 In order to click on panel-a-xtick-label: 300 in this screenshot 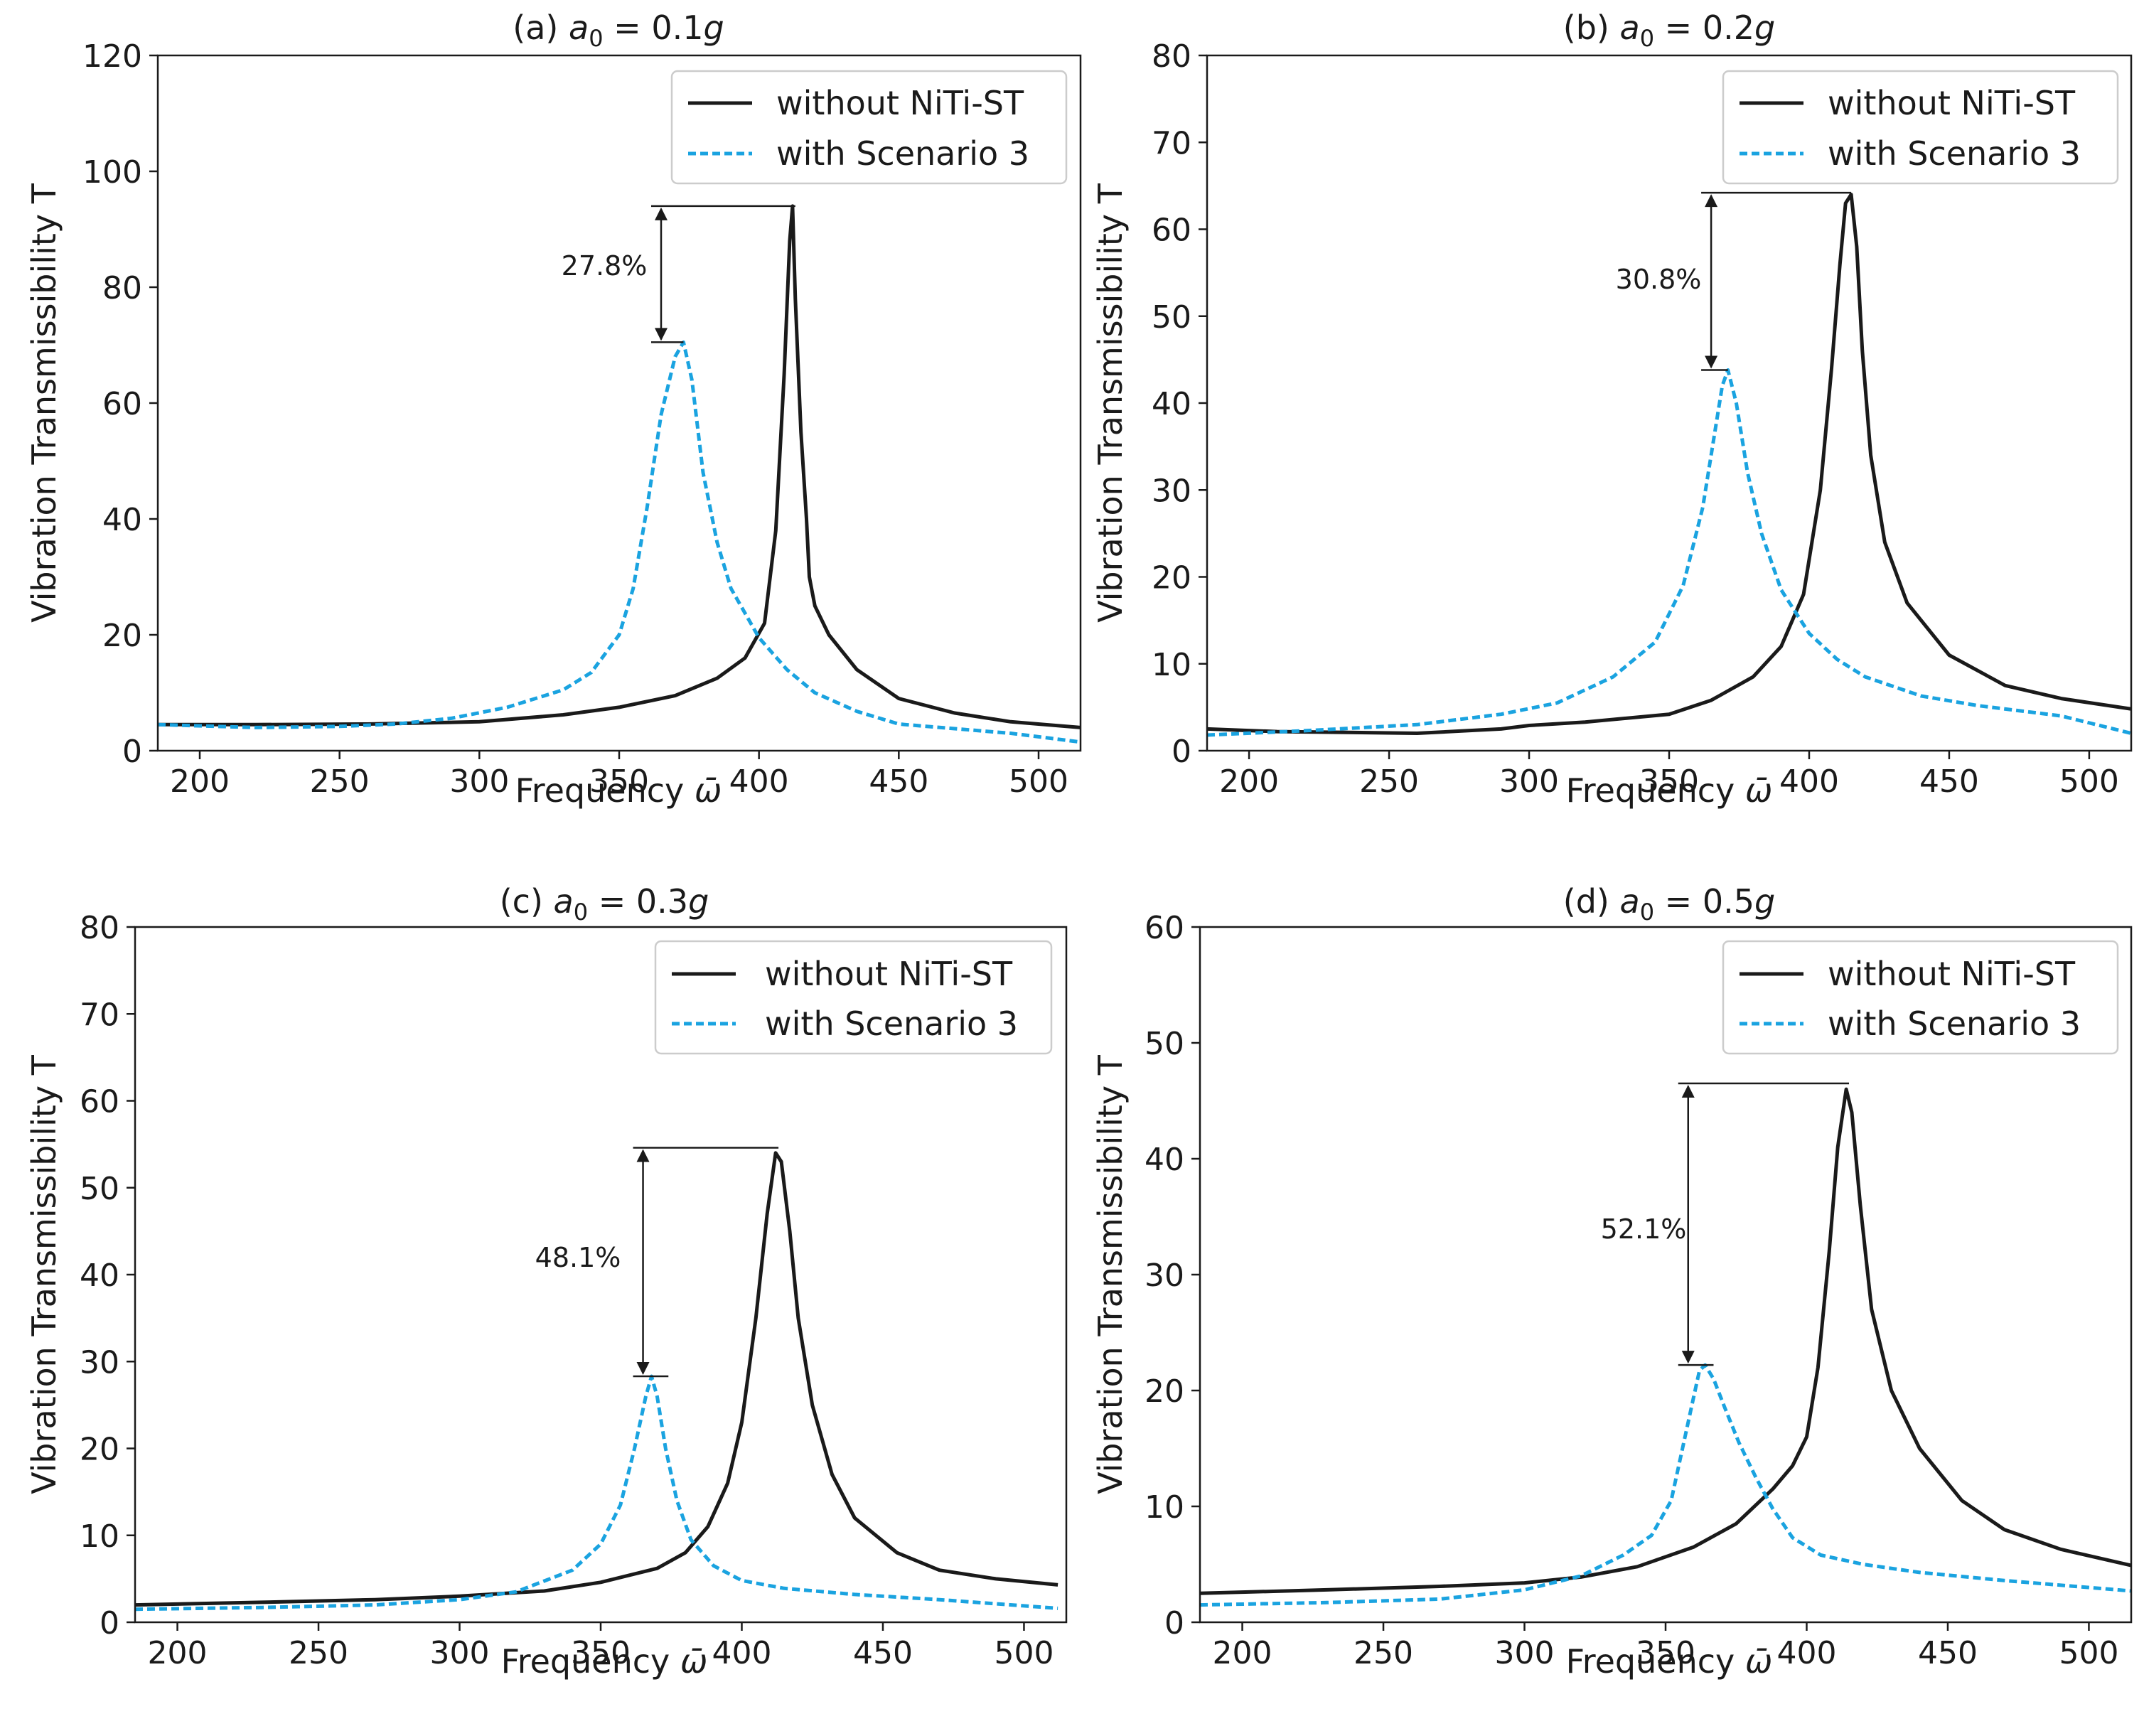, I will do `click(479, 781)`.